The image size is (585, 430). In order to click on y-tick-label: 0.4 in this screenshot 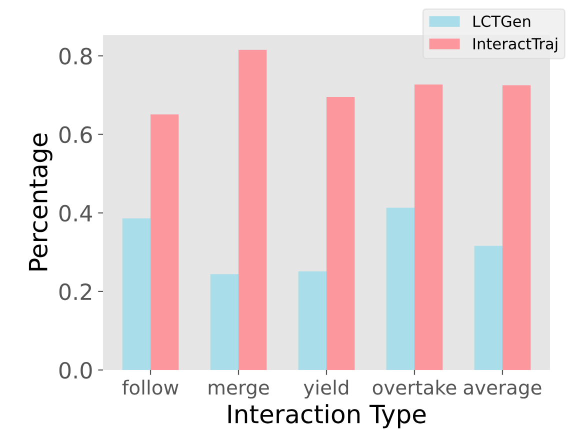, I will do `click(75, 213)`.